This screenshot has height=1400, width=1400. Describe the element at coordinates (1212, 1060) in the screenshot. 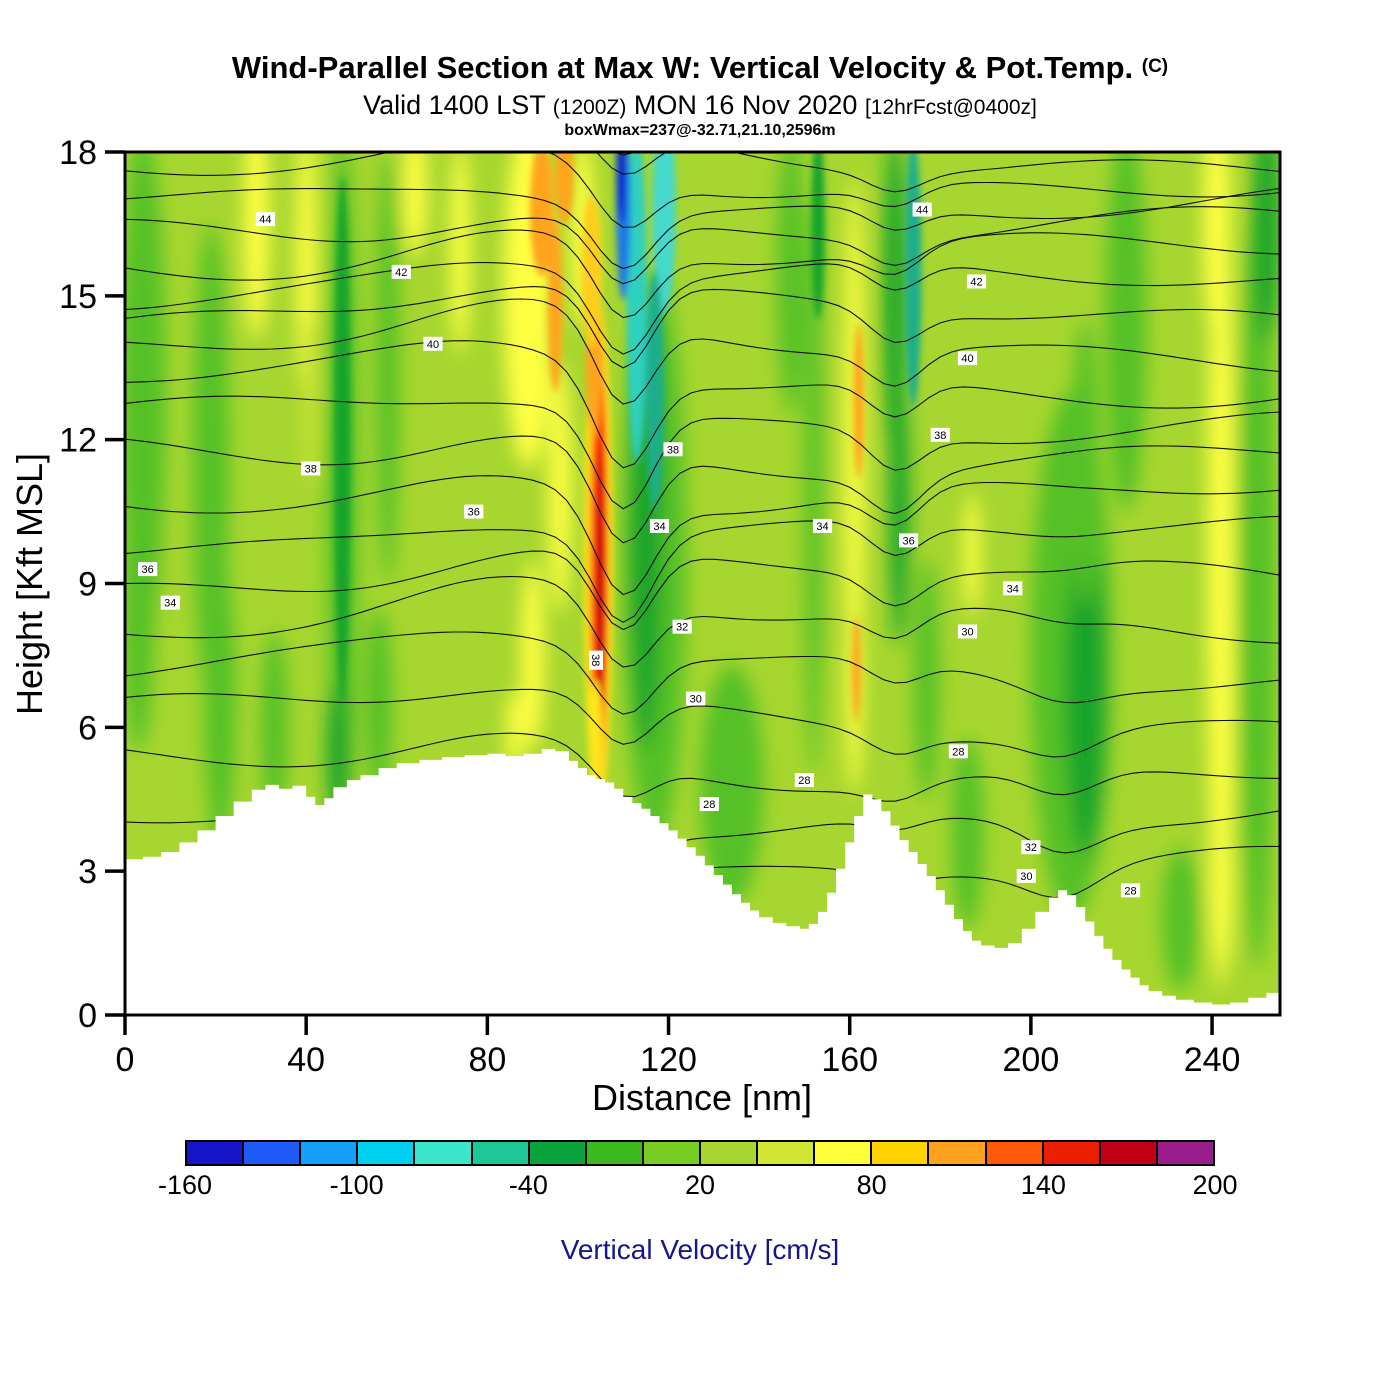

I see `x-tick-label: 240` at that location.